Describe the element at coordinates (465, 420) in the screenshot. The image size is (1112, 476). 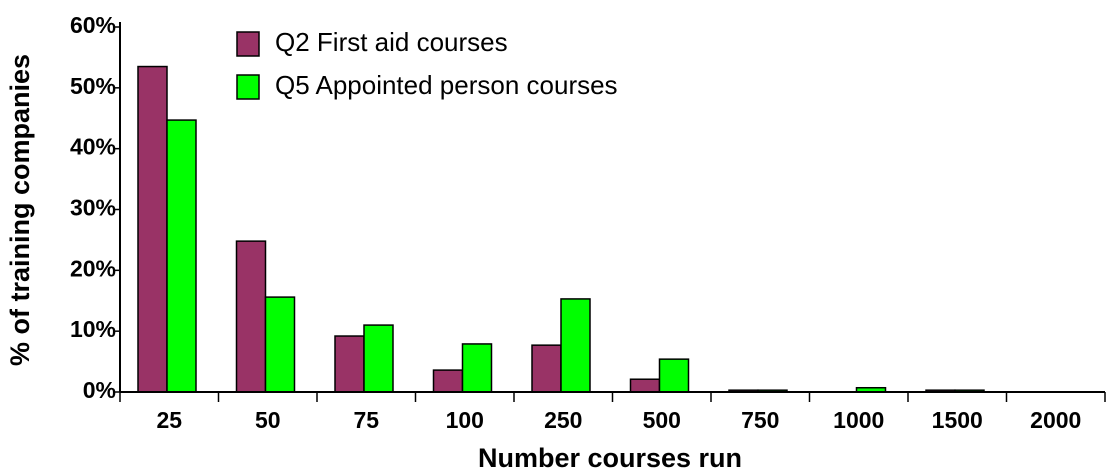
I see `x-tick-label: 100` at that location.